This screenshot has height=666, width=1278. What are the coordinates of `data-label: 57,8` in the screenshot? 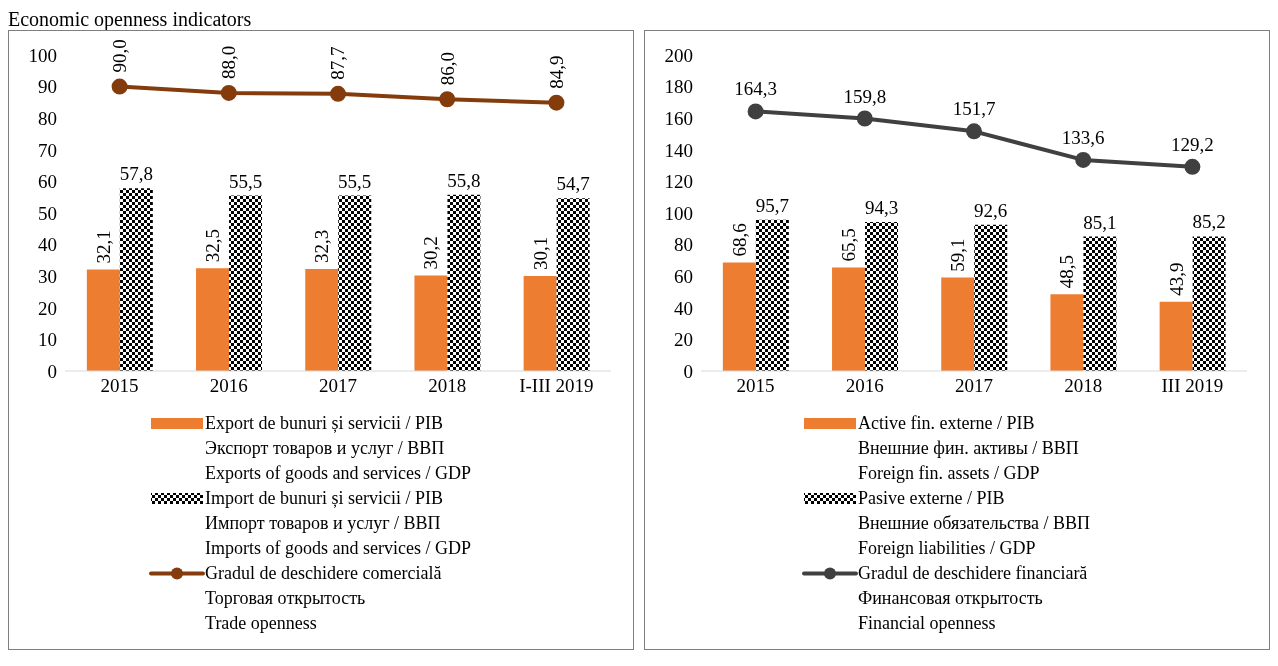 It's located at (136, 174).